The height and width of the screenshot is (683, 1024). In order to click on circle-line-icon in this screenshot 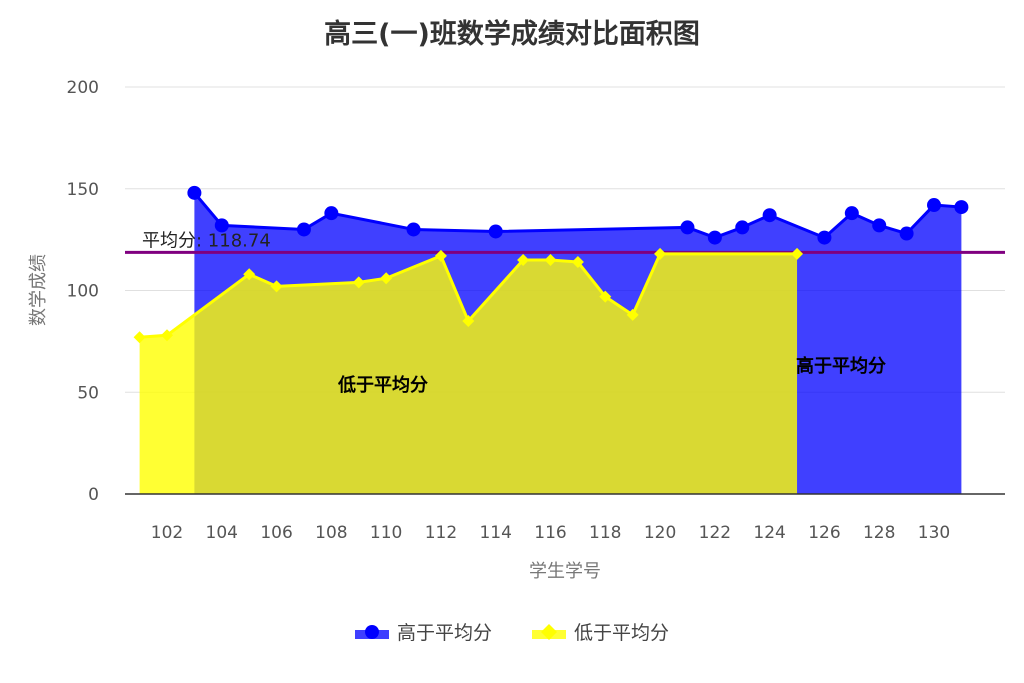, I will do `click(371, 631)`.